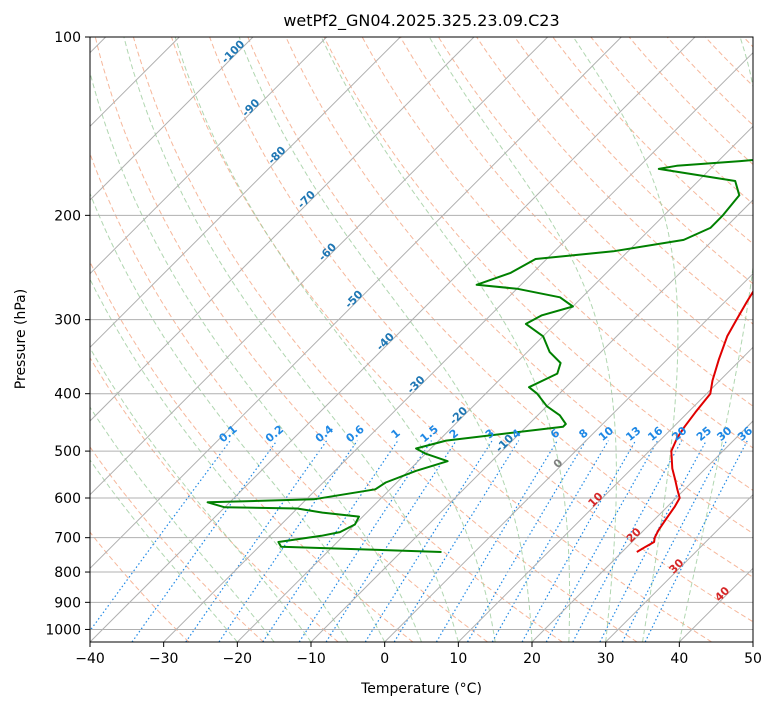 The width and height of the screenshot is (775, 708). I want to click on mixing-ratio-label: 0.1, so click(227, 434).